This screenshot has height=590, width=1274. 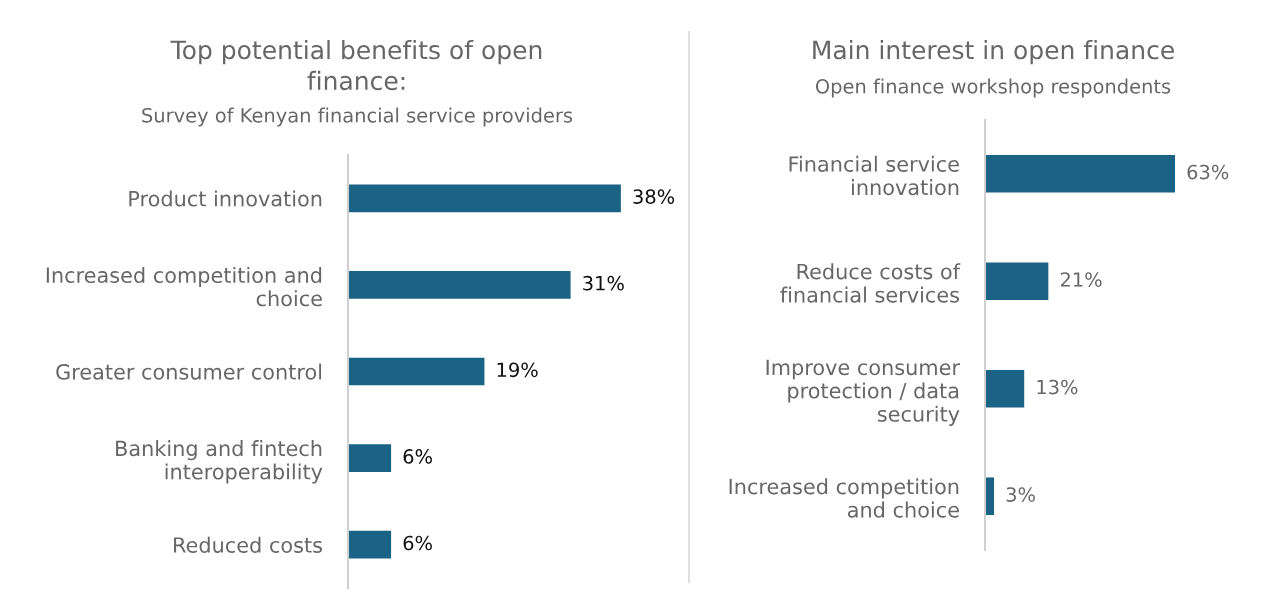 I want to click on data-label: 19%, so click(x=517, y=370).